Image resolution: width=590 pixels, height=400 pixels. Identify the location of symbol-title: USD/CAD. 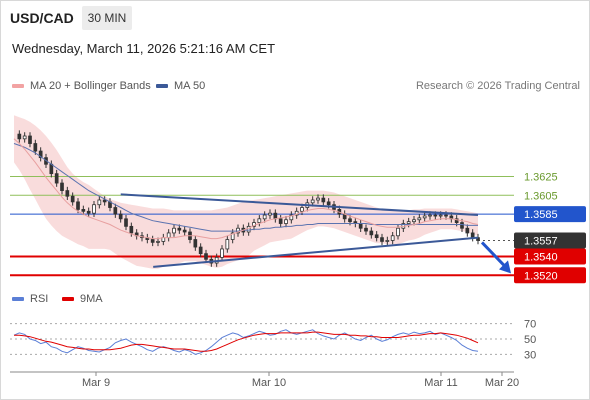
(42, 18).